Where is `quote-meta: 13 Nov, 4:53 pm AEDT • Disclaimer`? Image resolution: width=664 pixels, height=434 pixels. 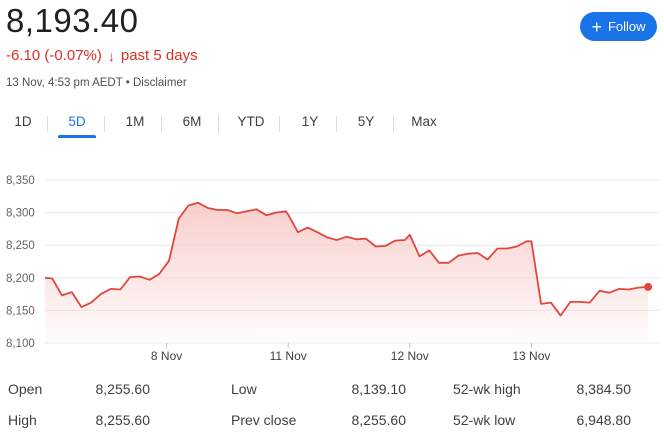
quote-meta: 13 Nov, 4:53 pm AEDT • Disclaimer is located at coordinates (96, 83).